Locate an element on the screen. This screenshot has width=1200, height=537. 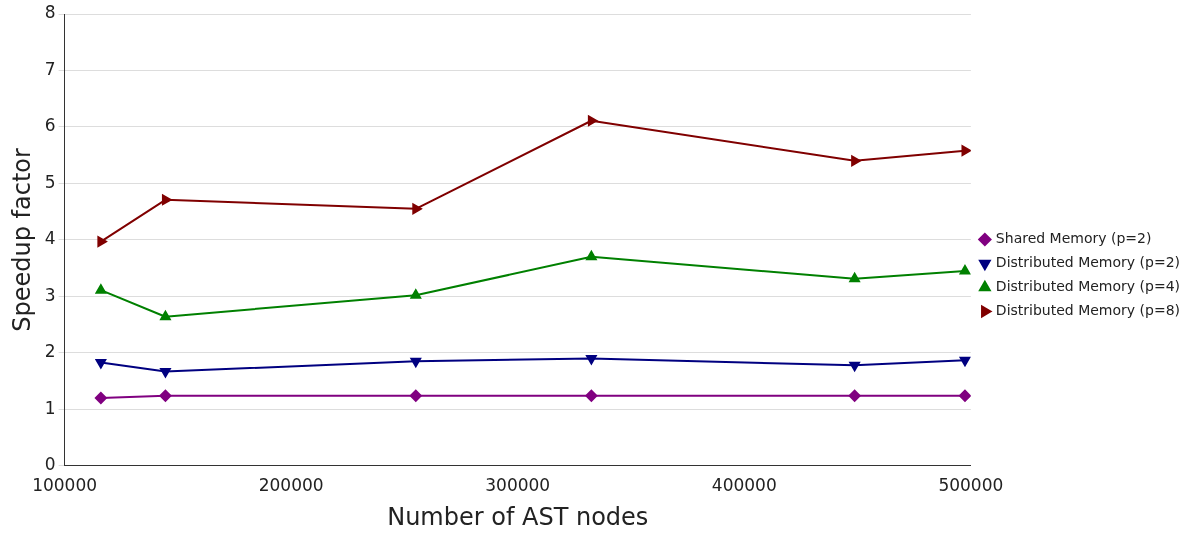
legend-label: Shared Memory (p=2) is located at coordinates (1073, 238).